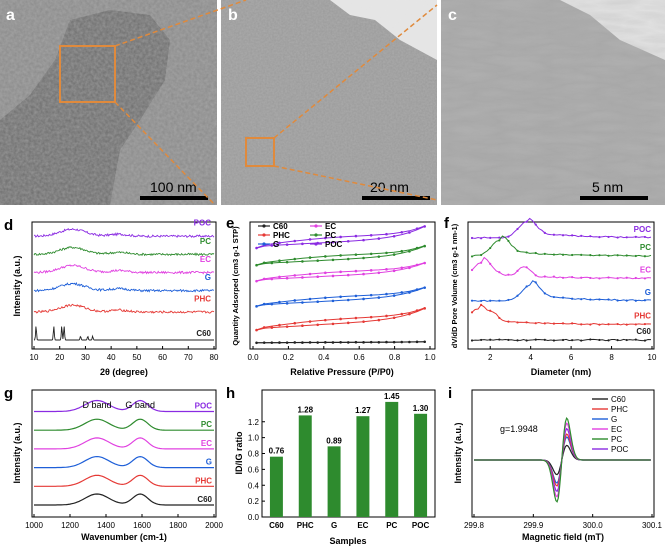  What do you see at coordinates (277, 451) in the screenshot?
I see `bar-value-c60: 0.76` at bounding box center [277, 451].